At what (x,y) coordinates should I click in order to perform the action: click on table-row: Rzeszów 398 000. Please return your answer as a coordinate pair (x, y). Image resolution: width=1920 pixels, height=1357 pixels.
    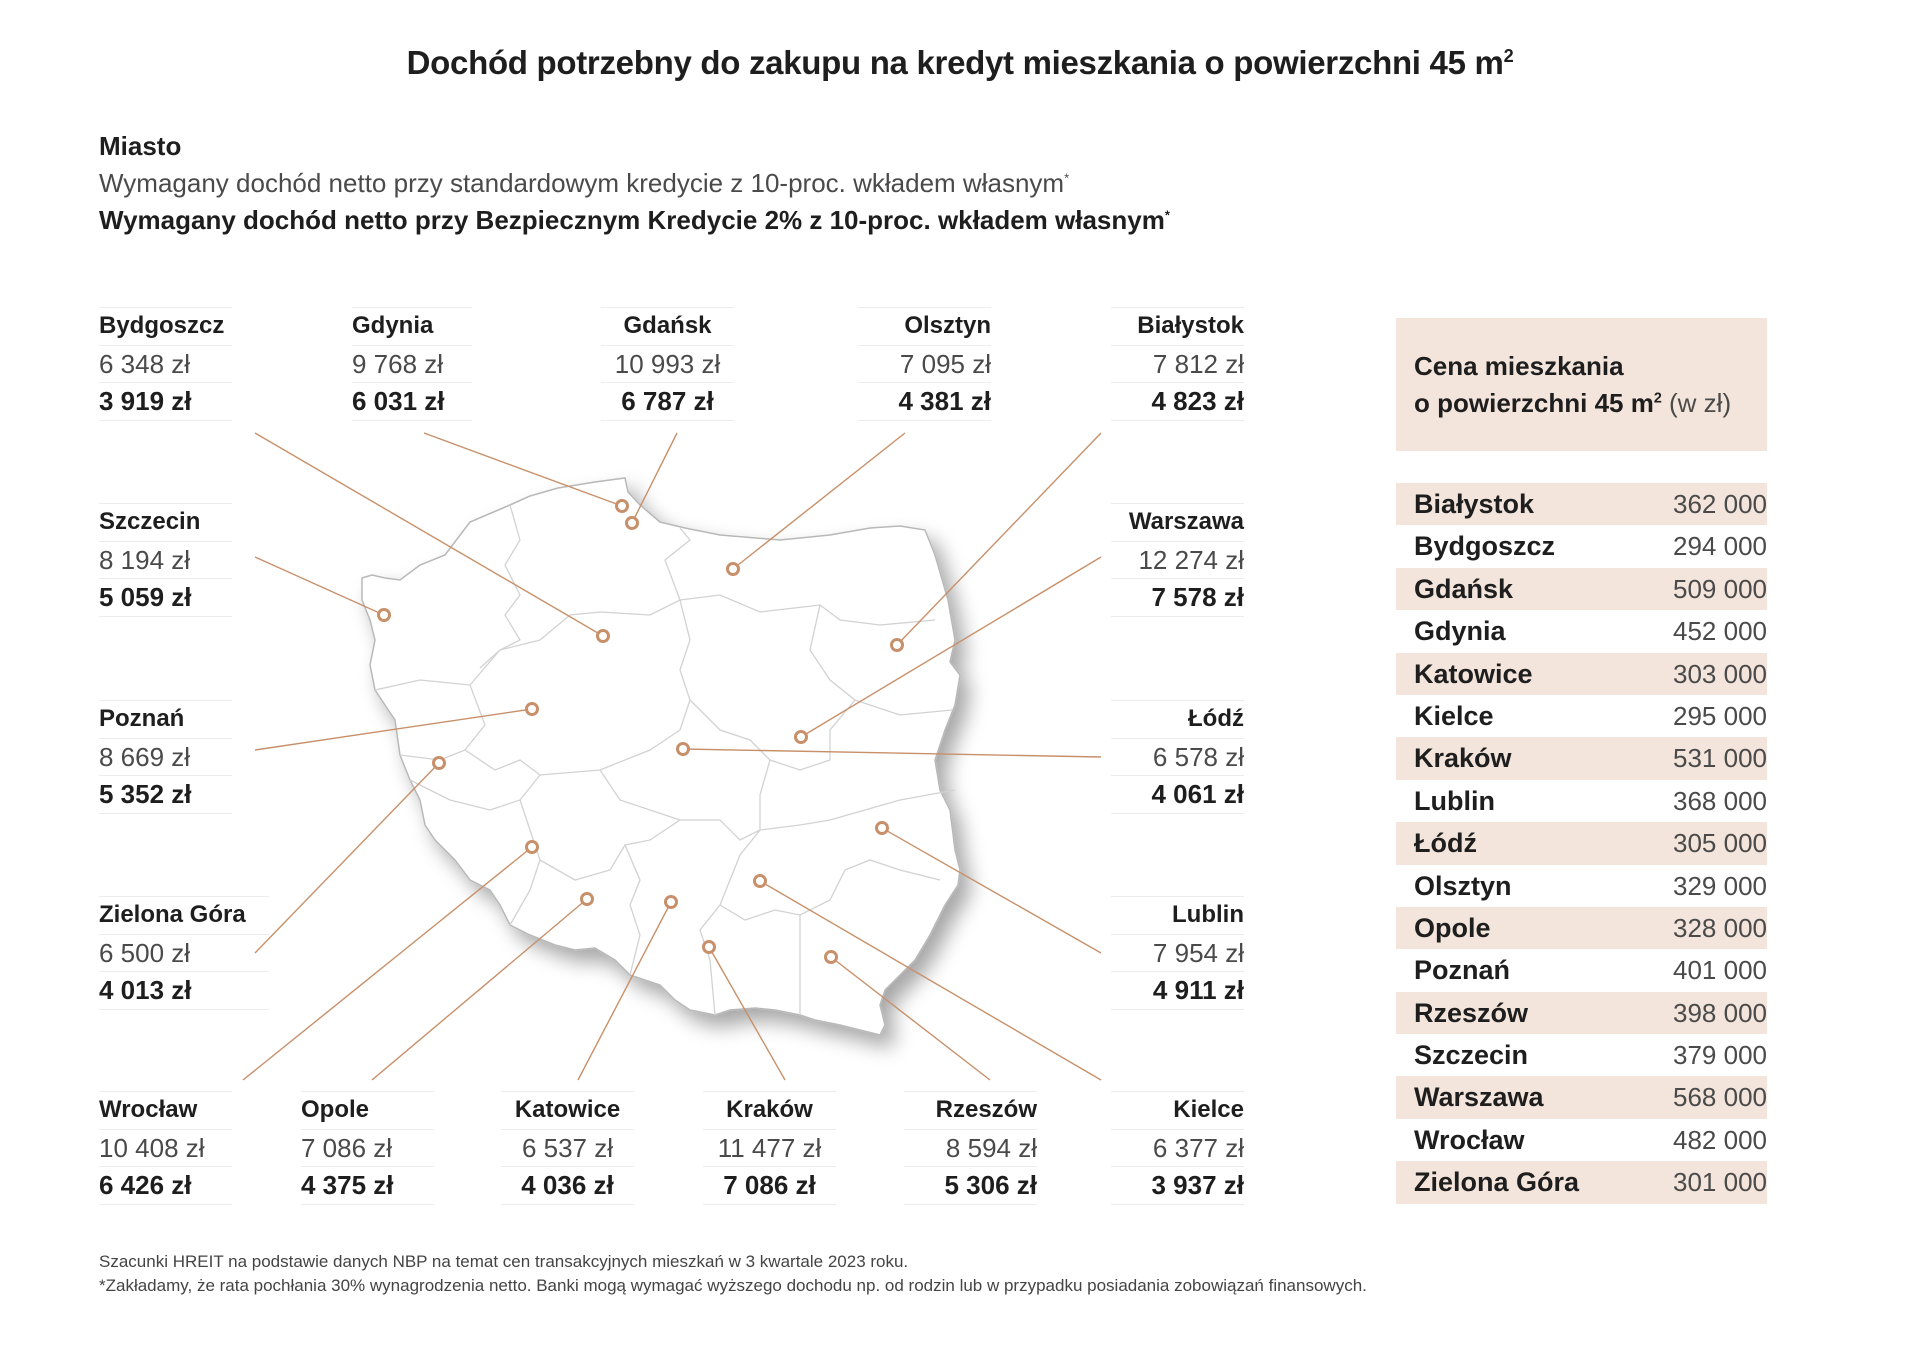
    Looking at the image, I should click on (1581, 1013).